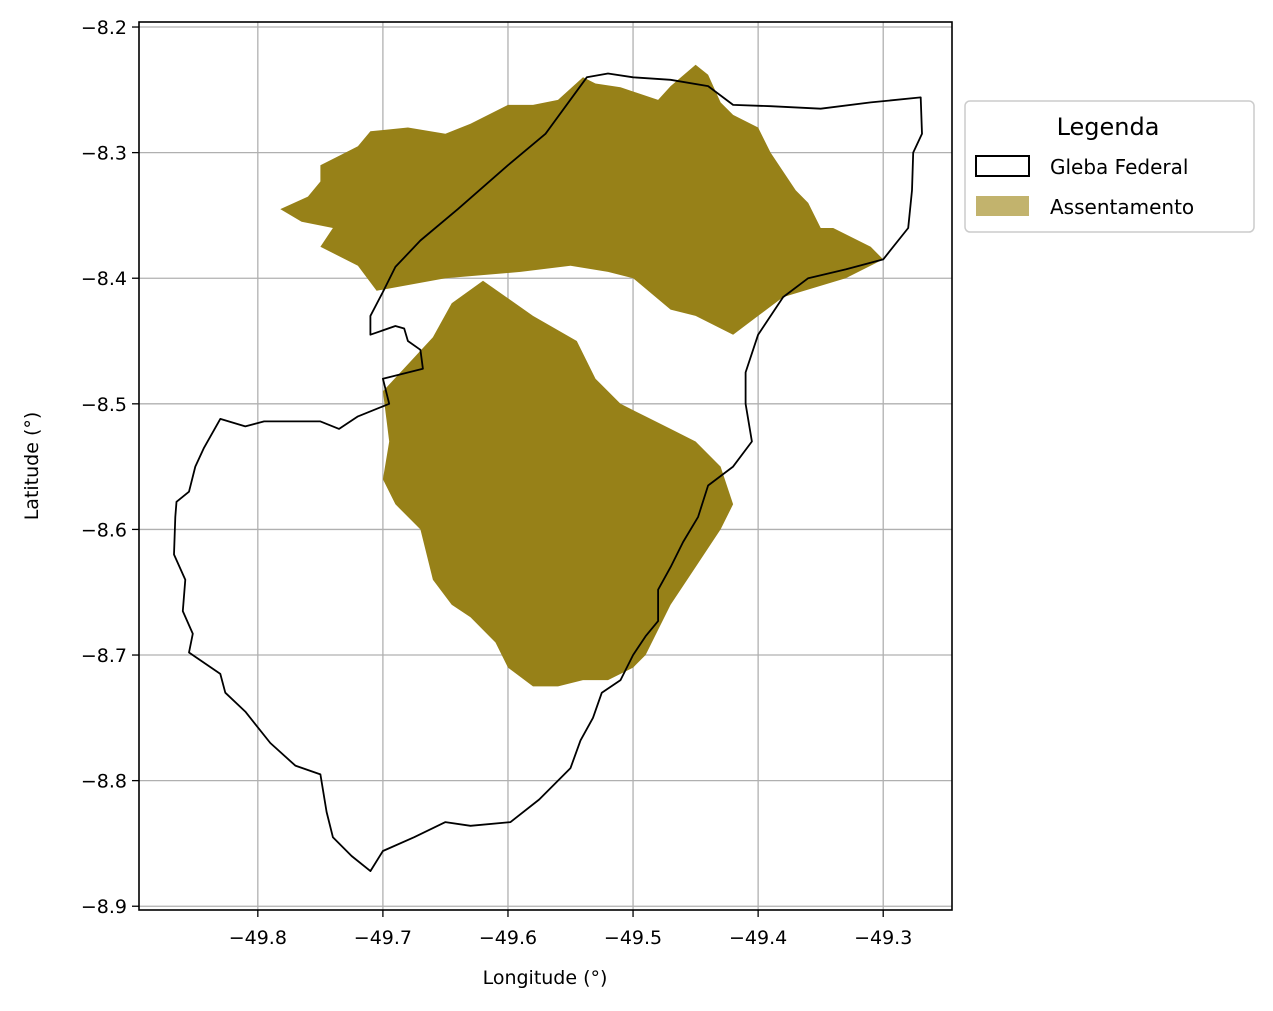 This screenshot has height=1011, width=1273. I want to click on legend: Legenda Gleba Federal Assentamento, so click(1109, 166).